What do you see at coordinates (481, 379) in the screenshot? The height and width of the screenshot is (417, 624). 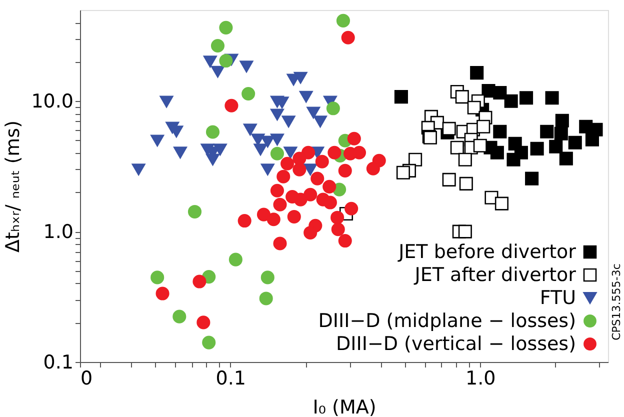 I see `x-tick-label: 1.0` at bounding box center [481, 379].